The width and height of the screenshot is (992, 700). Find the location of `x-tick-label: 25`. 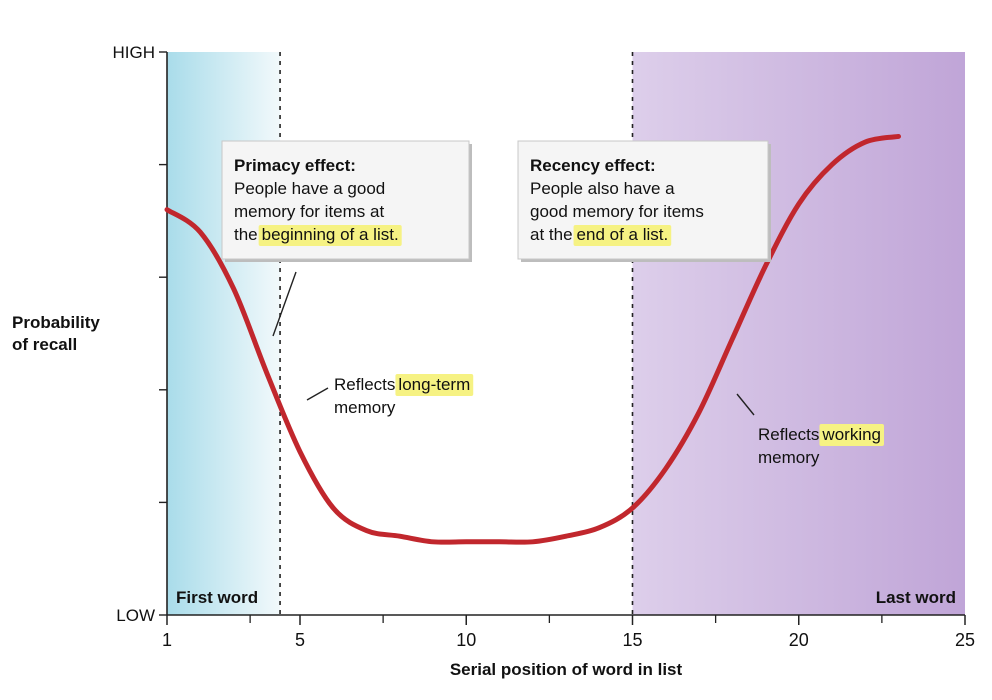

x-tick-label: 25 is located at coordinates (965, 640).